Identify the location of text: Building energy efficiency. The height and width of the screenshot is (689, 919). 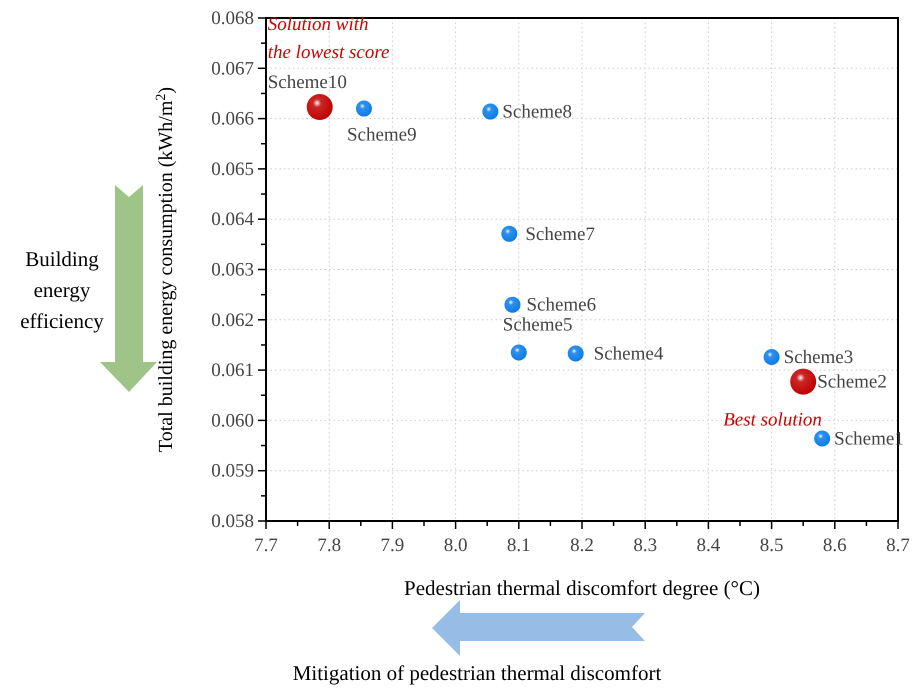
(62, 290).